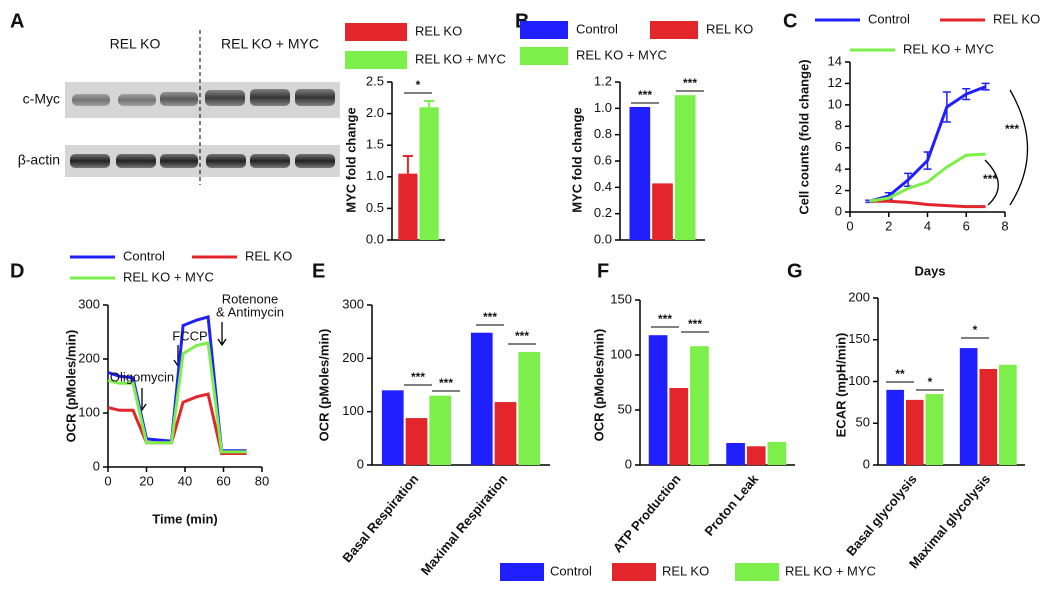  I want to click on x-tick-label: 2, so click(888, 225).